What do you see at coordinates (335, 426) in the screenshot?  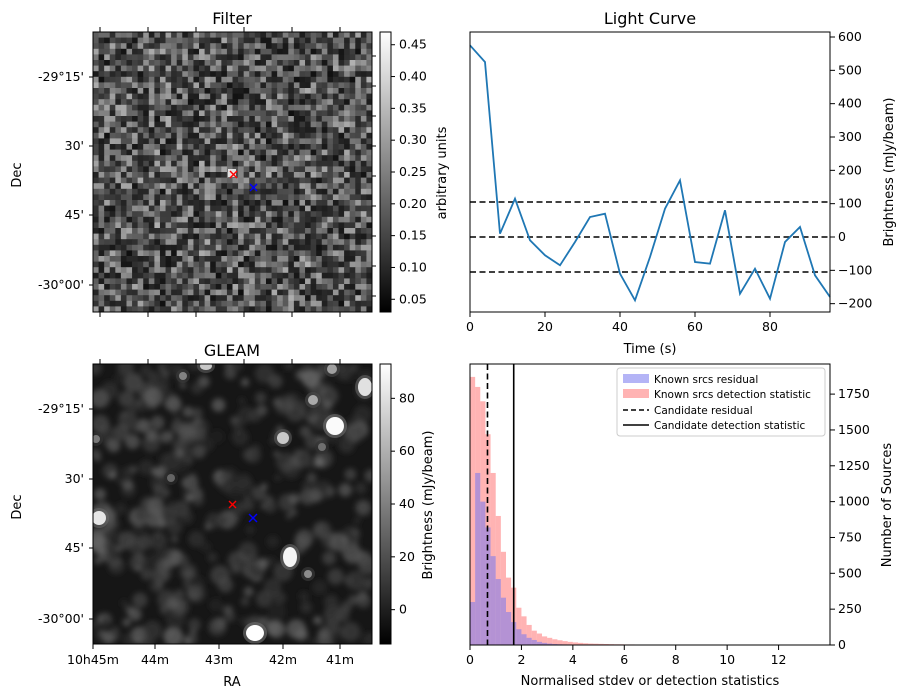 I see `gleam-source` at bounding box center [335, 426].